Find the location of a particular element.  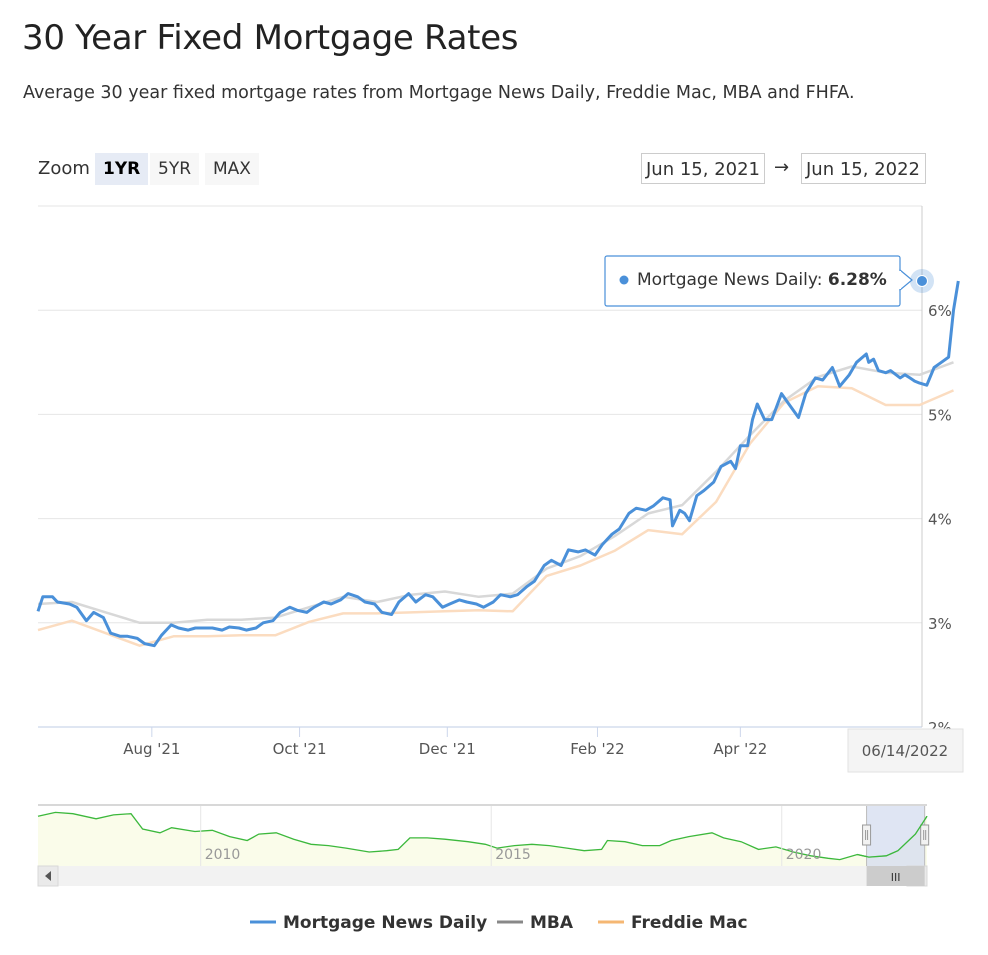

legend-label-freddie: Freddie Mac is located at coordinates (689, 923).